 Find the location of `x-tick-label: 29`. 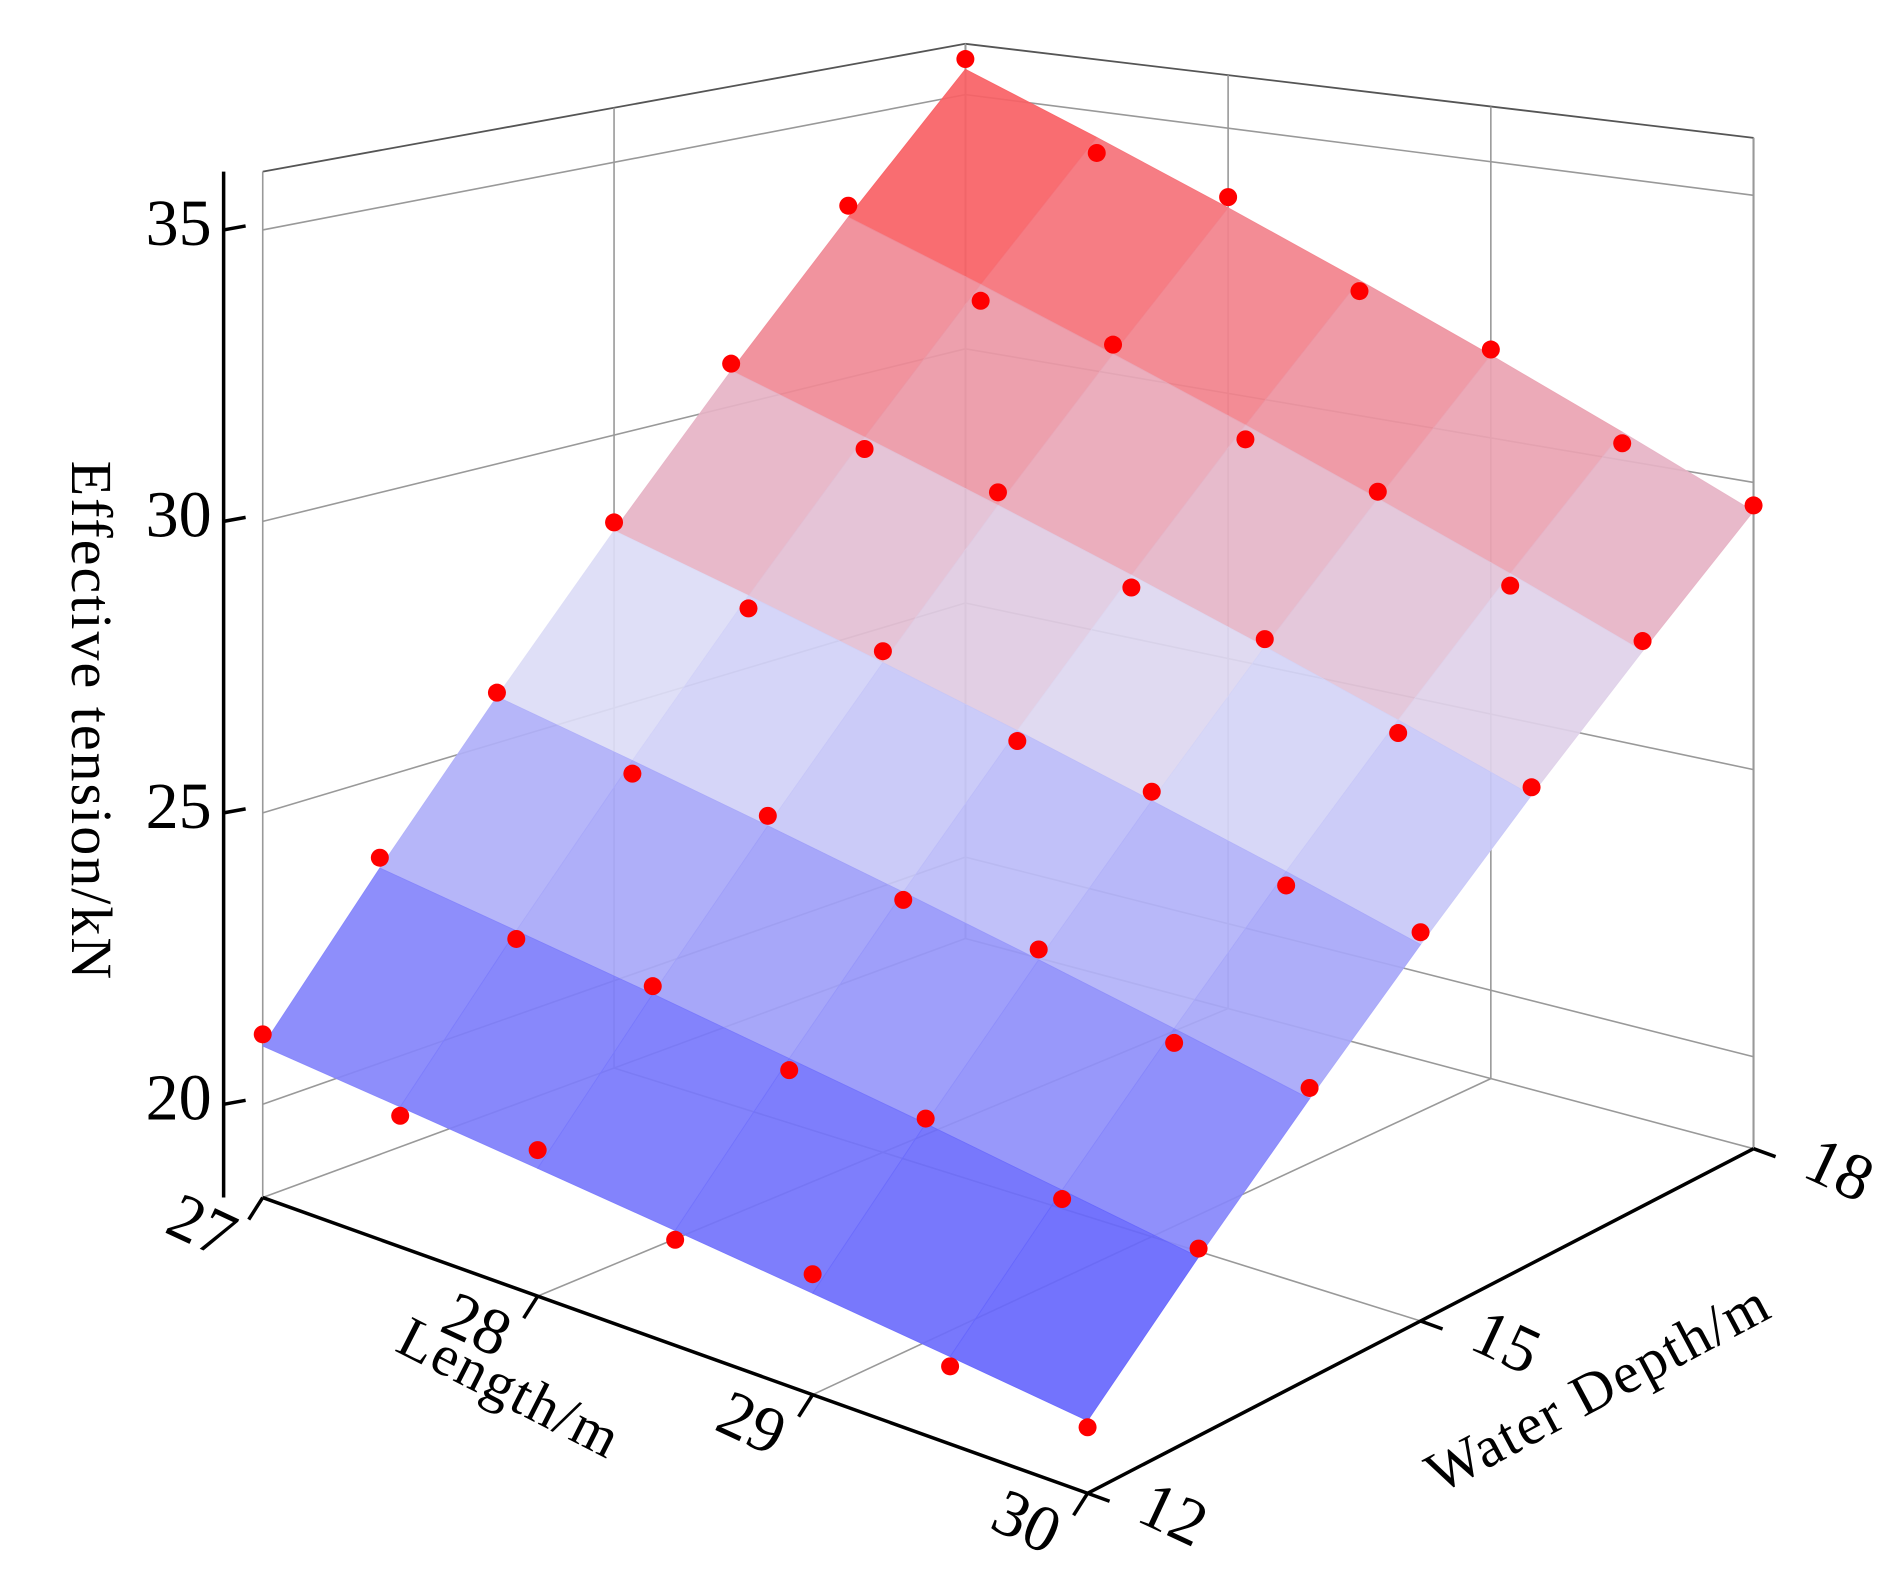

x-tick-label: 29 is located at coordinates (751, 1423).